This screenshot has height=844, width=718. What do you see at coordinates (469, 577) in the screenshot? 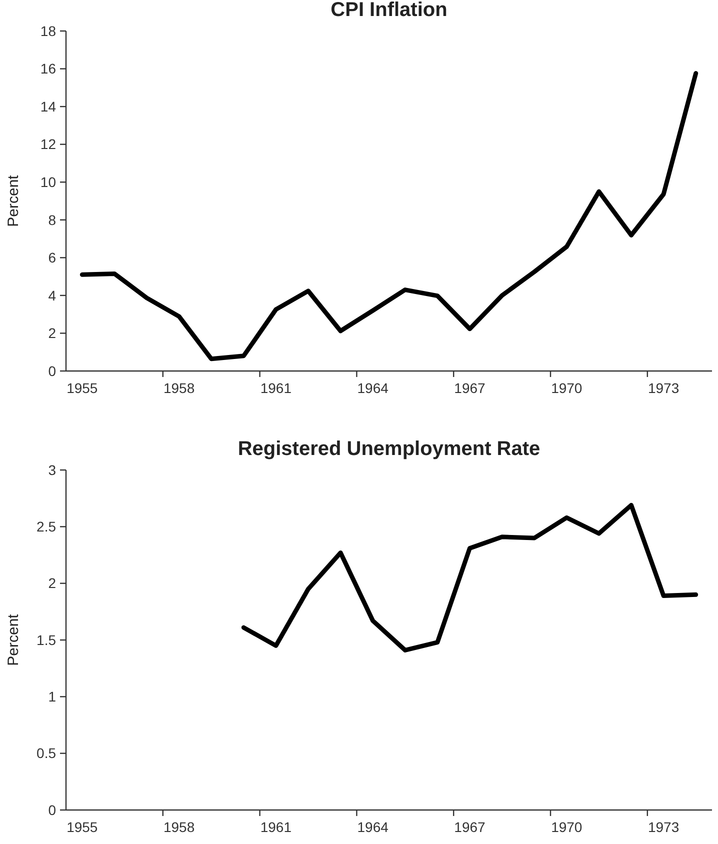
I see `line-series` at bounding box center [469, 577].